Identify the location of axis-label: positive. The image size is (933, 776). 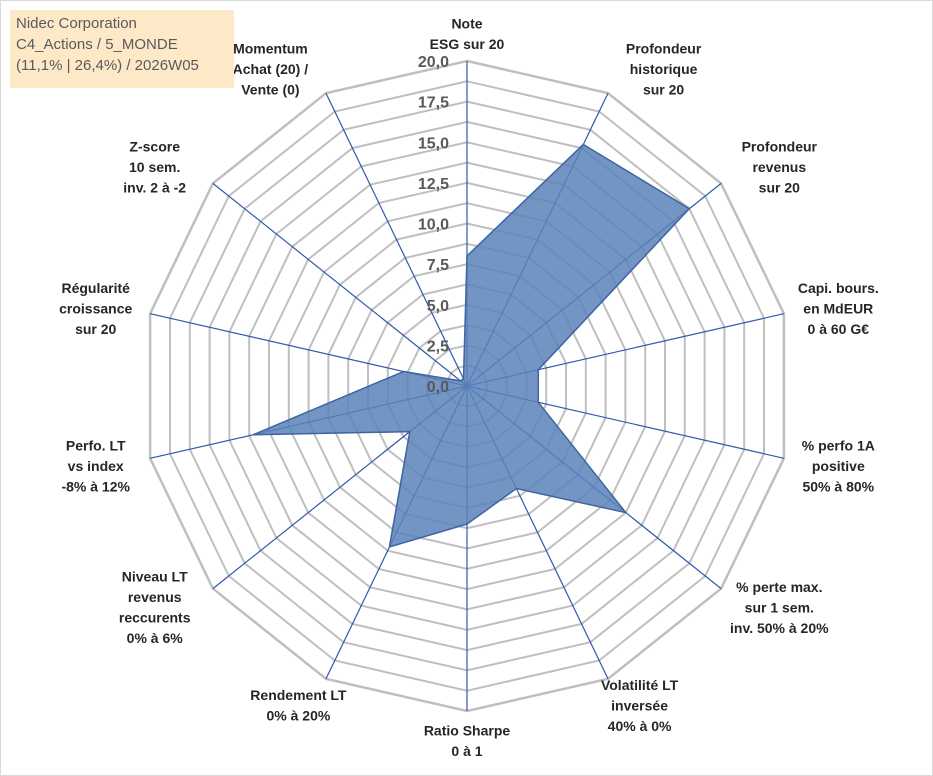
(838, 466).